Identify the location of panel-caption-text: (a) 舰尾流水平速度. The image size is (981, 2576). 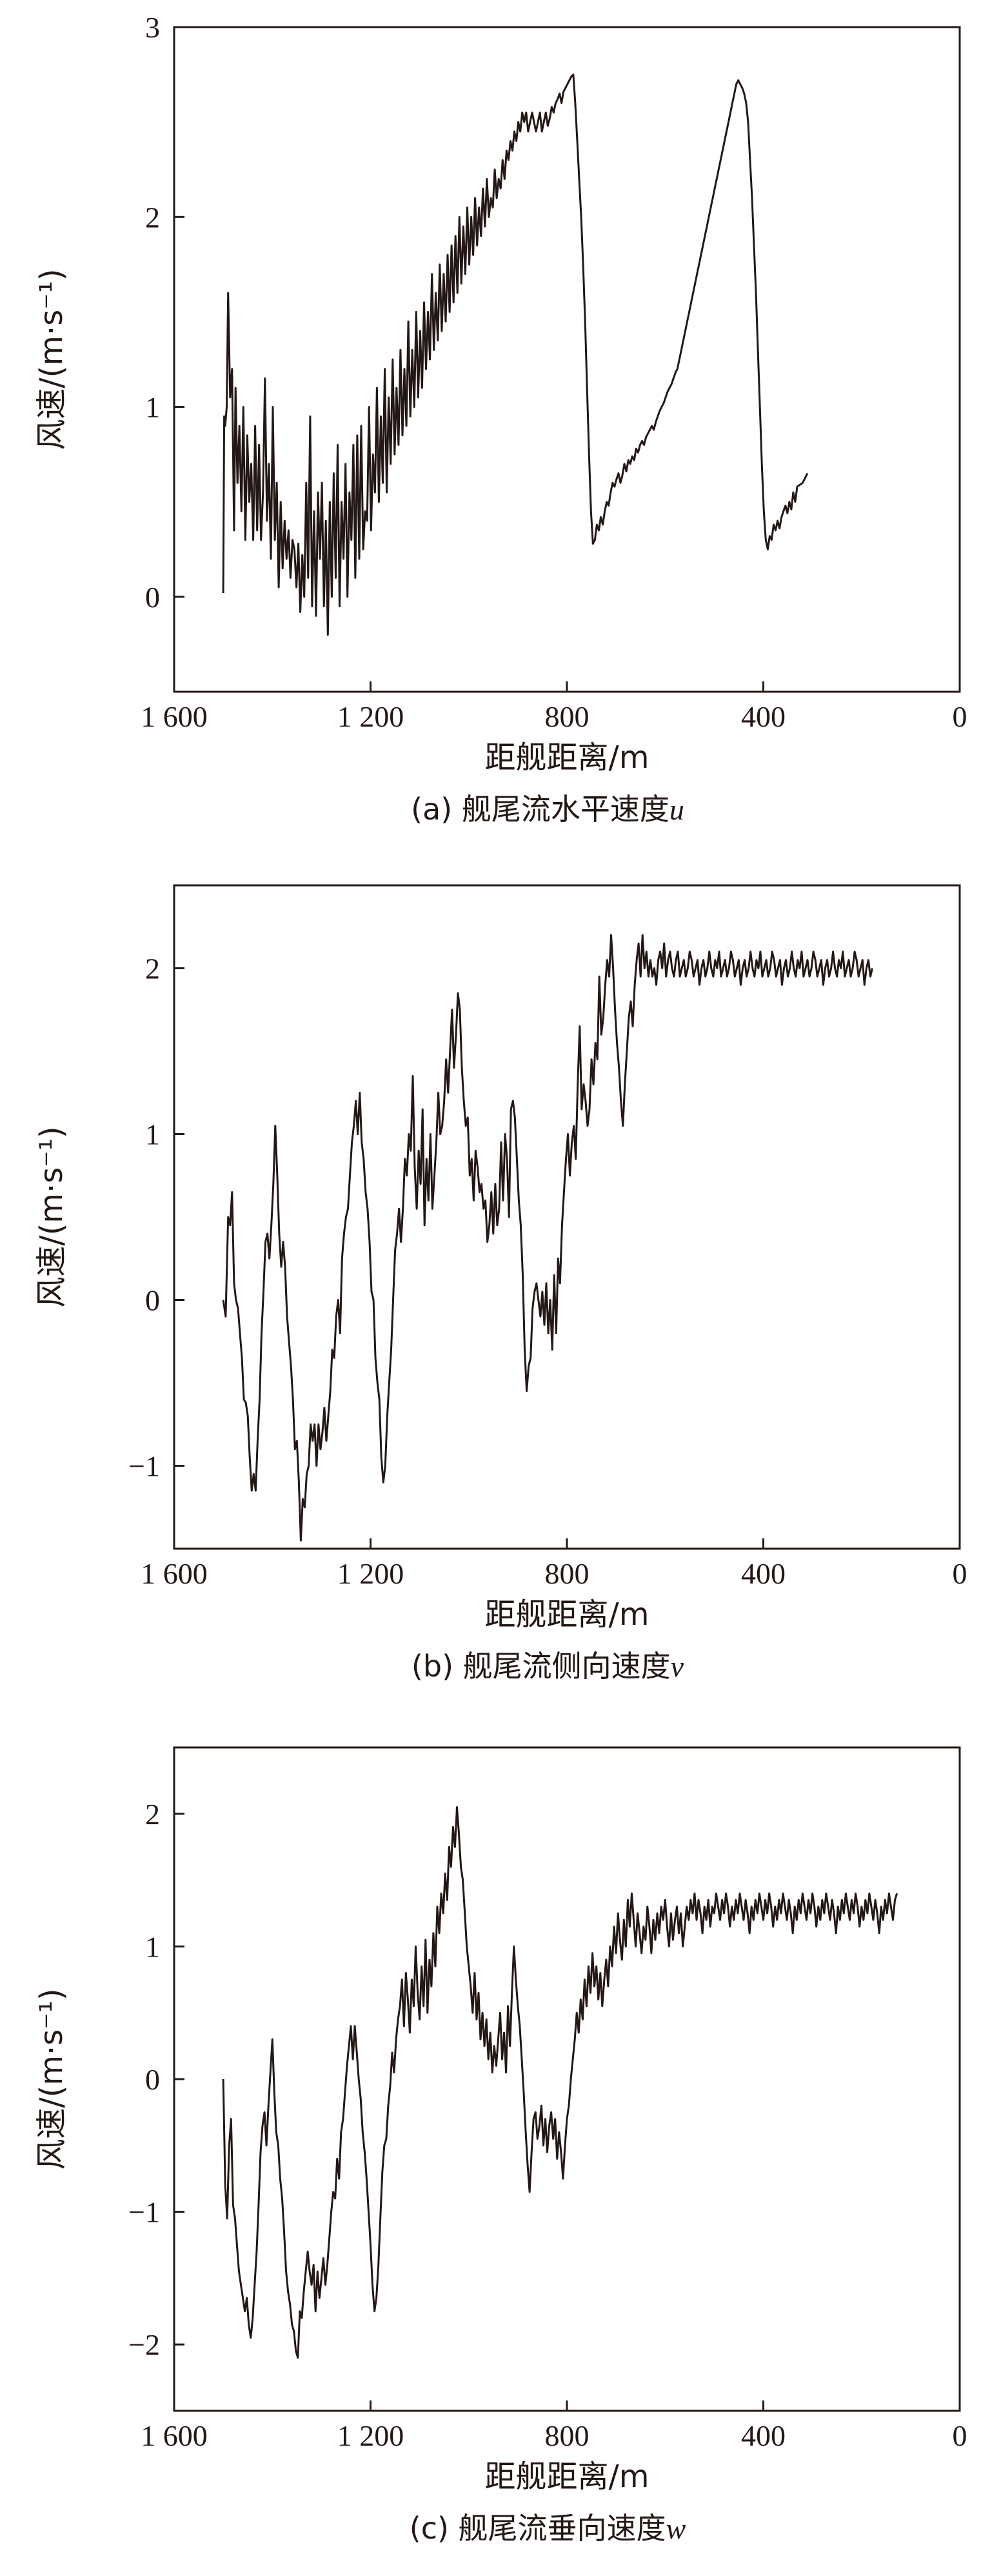
(540, 809).